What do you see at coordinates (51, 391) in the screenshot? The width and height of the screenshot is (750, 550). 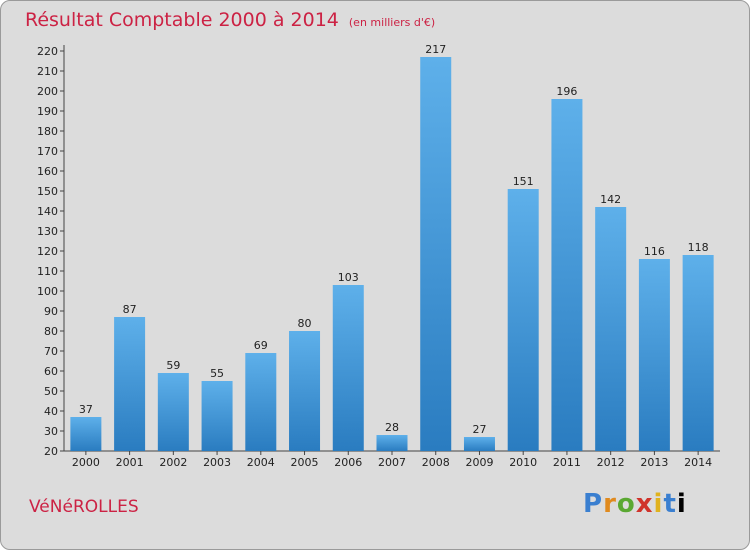 I see `y-tick-label: 50` at bounding box center [51, 391].